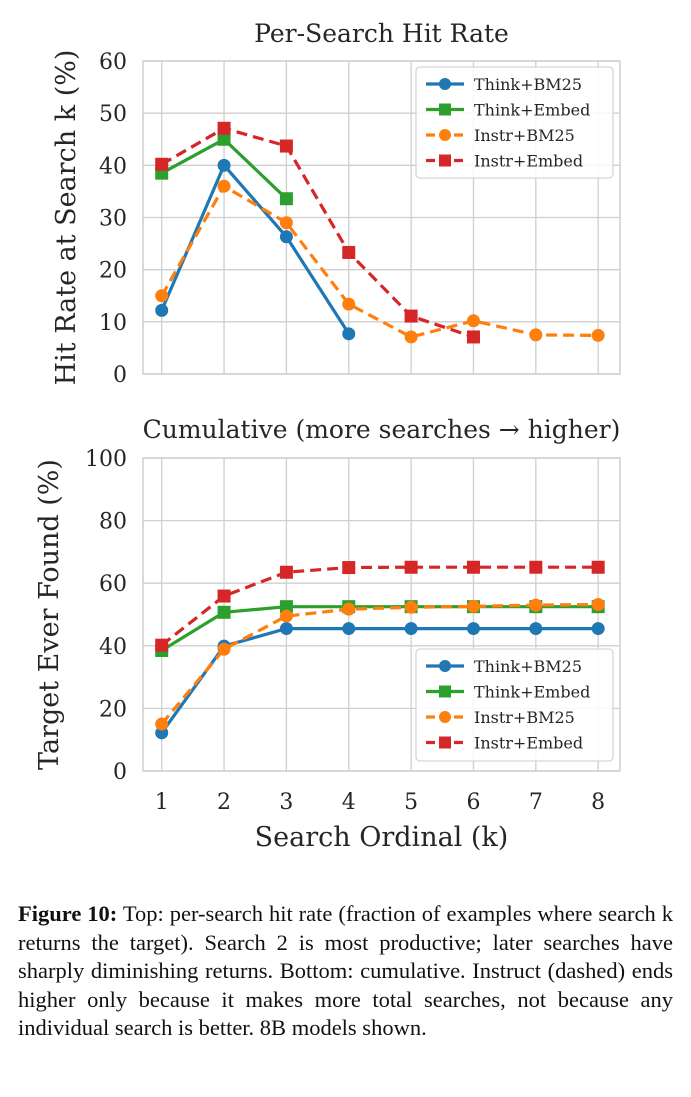 This screenshot has width=691, height=1097. I want to click on x-tick-label: 1, so click(162, 802).